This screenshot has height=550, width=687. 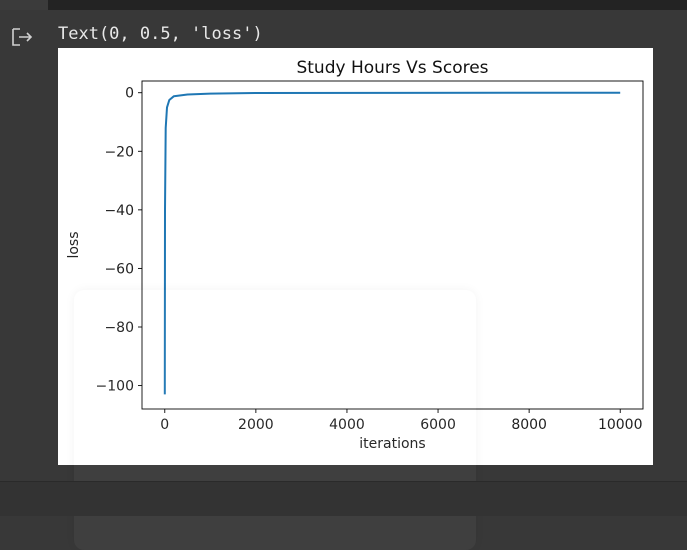 I want to click on x-tick-label: 4000, so click(x=347, y=425).